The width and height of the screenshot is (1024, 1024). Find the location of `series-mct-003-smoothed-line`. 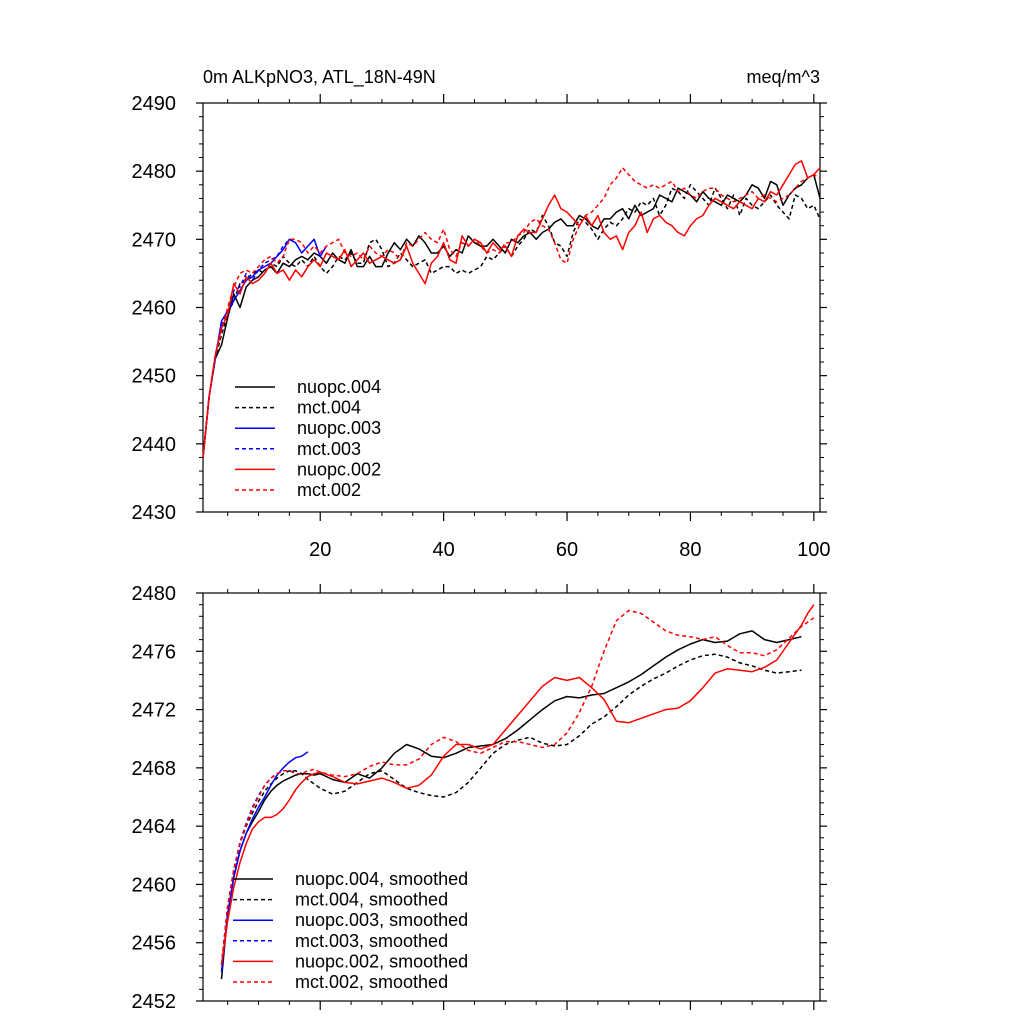

series-mct-003-smoothed-line is located at coordinates (258, 867).